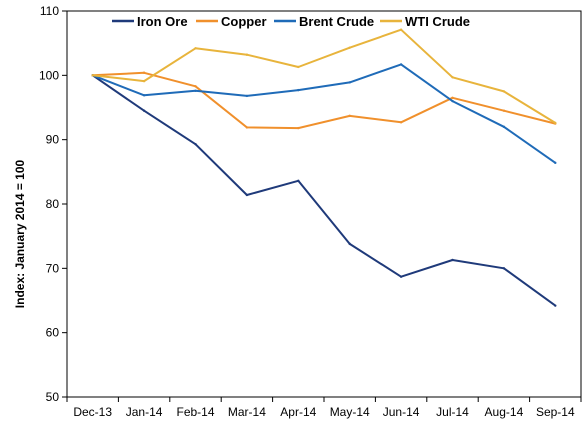  Describe the element at coordinates (49, 75) in the screenshot. I see `y-tick-label: 100` at that location.